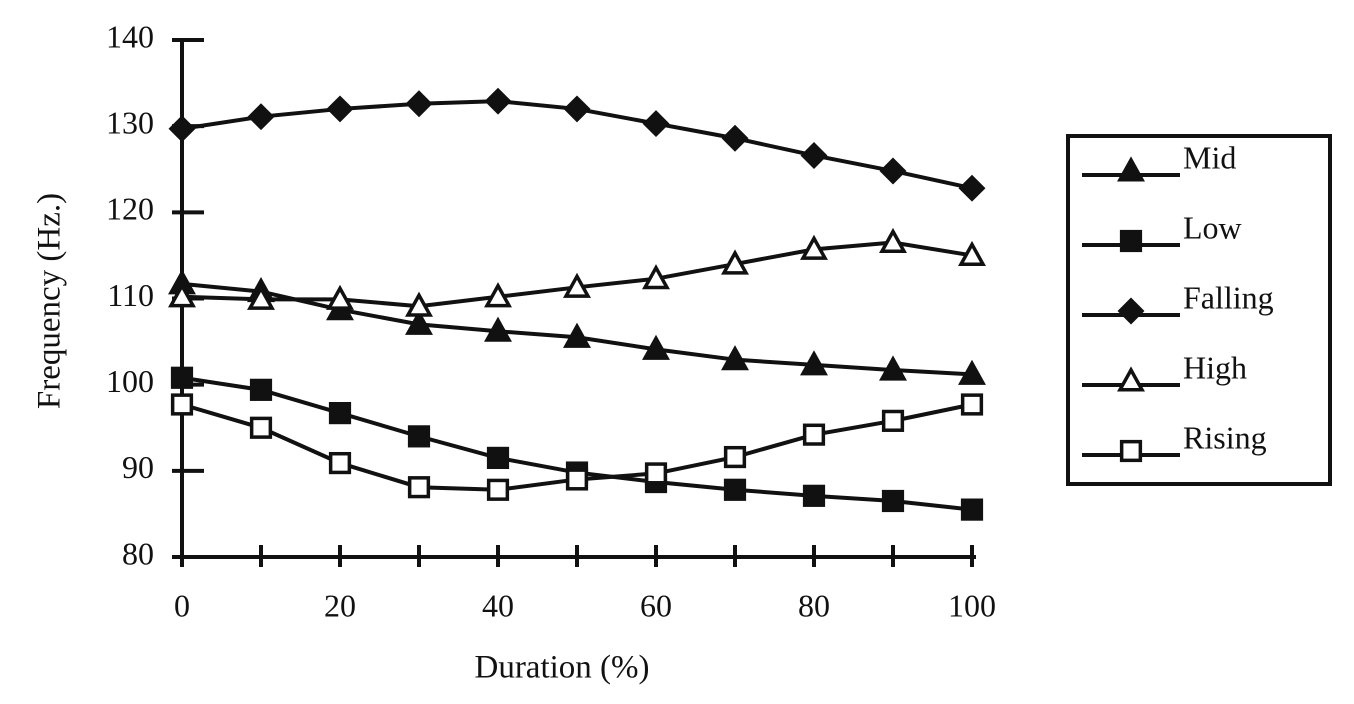 Image resolution: width=1354 pixels, height=704 pixels. I want to click on legend-label: High, so click(1215, 367).